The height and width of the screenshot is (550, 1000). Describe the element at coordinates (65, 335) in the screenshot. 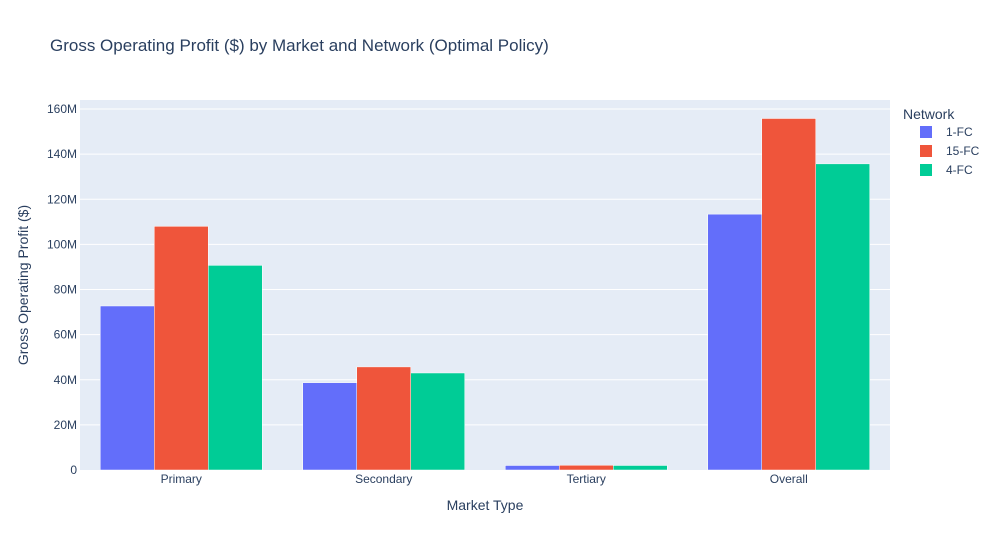

I see `y-tick-label: 60M` at that location.